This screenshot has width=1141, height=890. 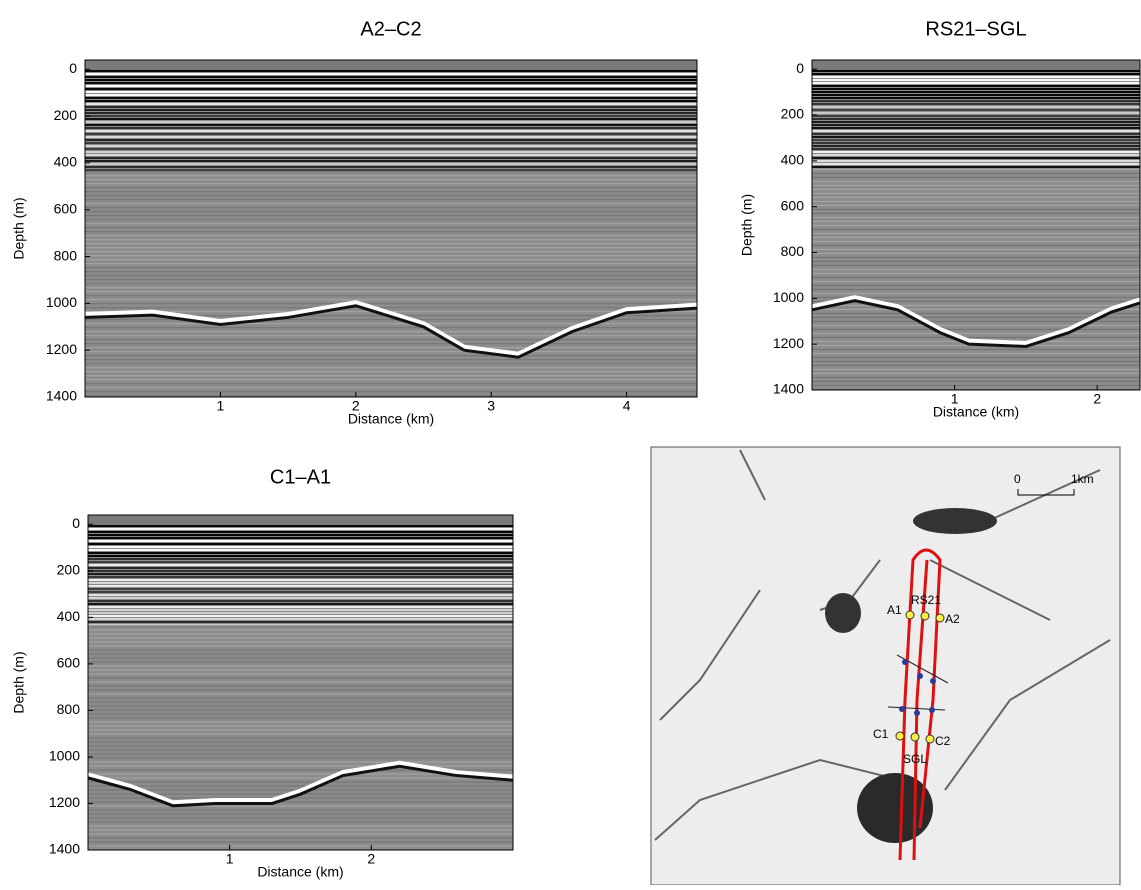 I want to click on scale-label: 0, so click(x=1017, y=479).